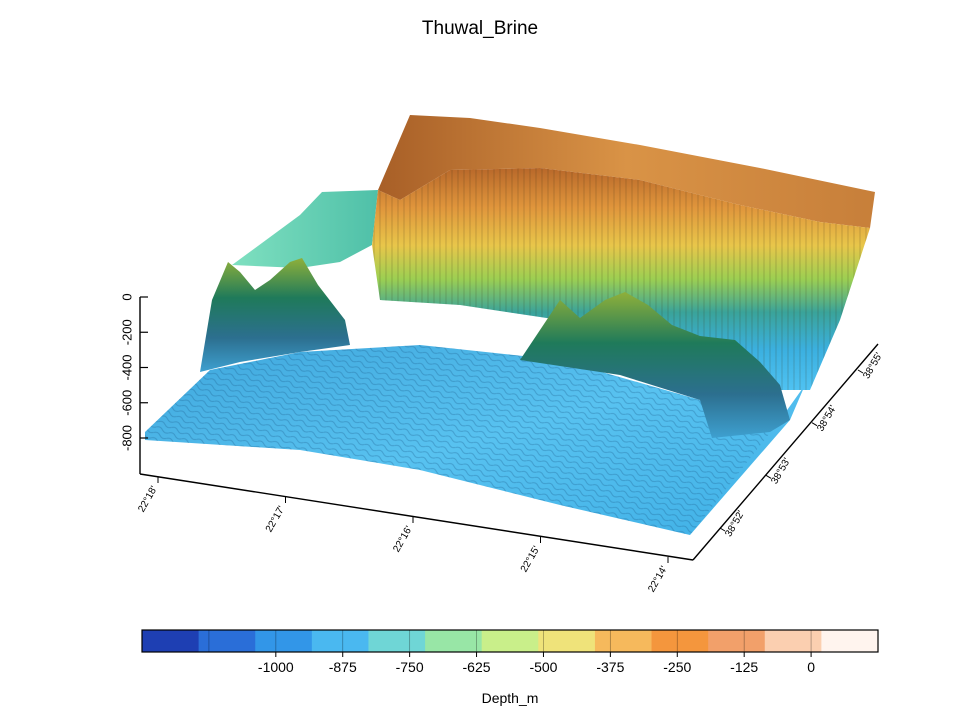 The height and width of the screenshot is (720, 960). I want to click on x-tick-label: 22°14', so click(658, 579).